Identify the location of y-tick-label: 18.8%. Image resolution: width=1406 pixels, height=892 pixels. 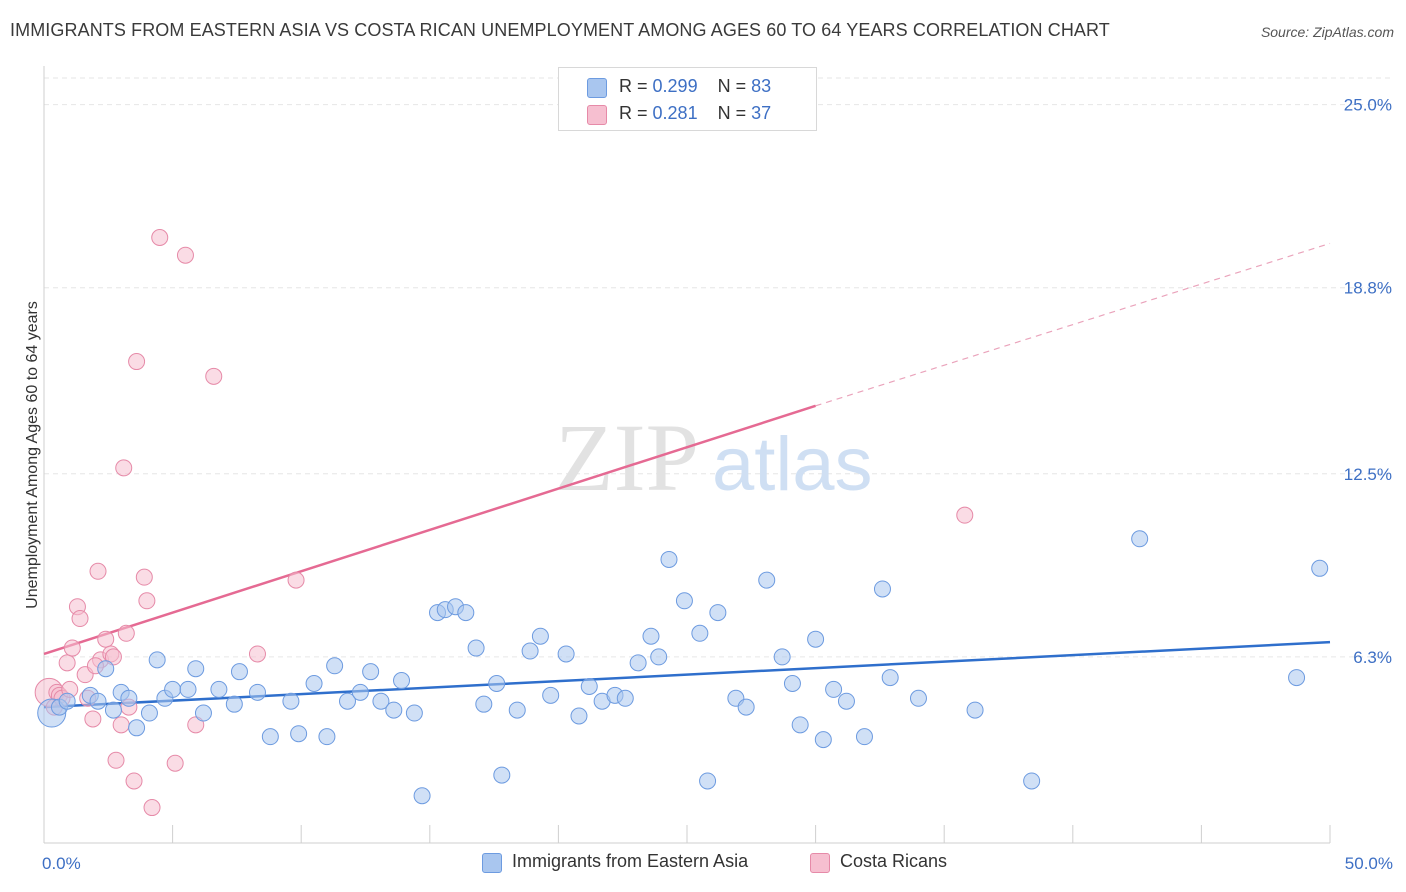
(1368, 288).